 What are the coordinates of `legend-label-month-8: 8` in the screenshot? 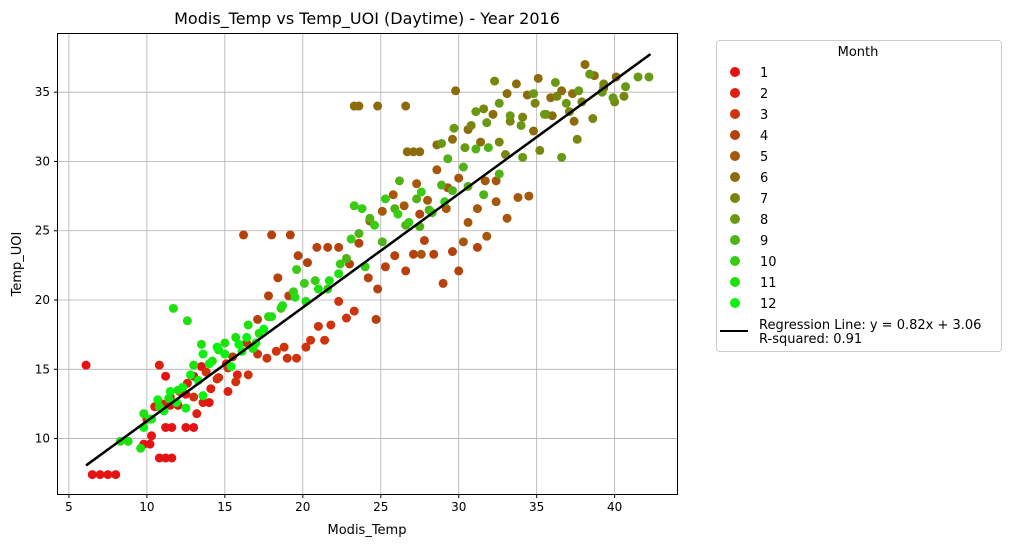 It's located at (764, 220).